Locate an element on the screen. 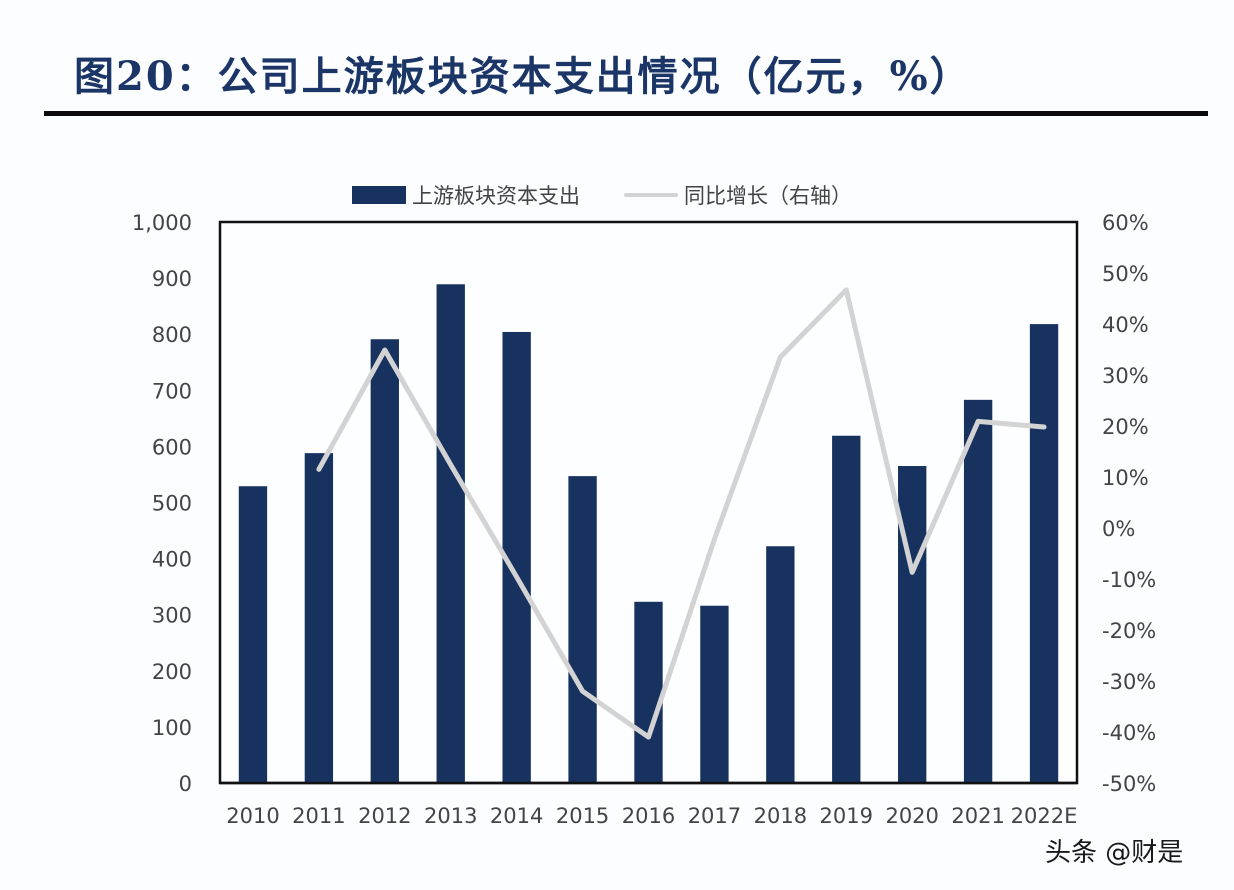  right-tick-label: -10% is located at coordinates (1129, 580).